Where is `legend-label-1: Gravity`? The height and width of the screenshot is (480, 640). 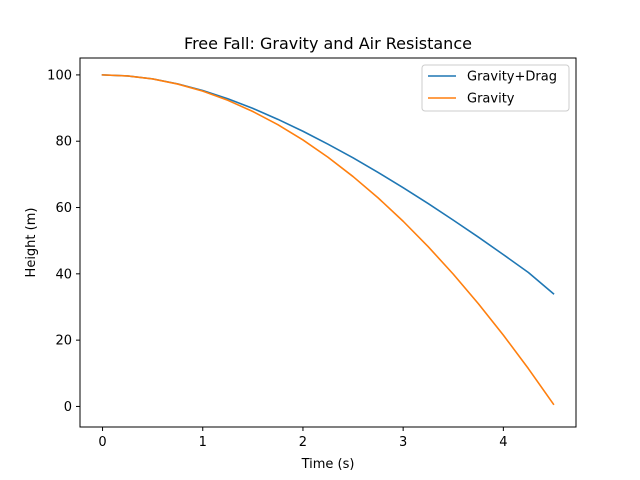 legend-label-1: Gravity is located at coordinates (491, 99).